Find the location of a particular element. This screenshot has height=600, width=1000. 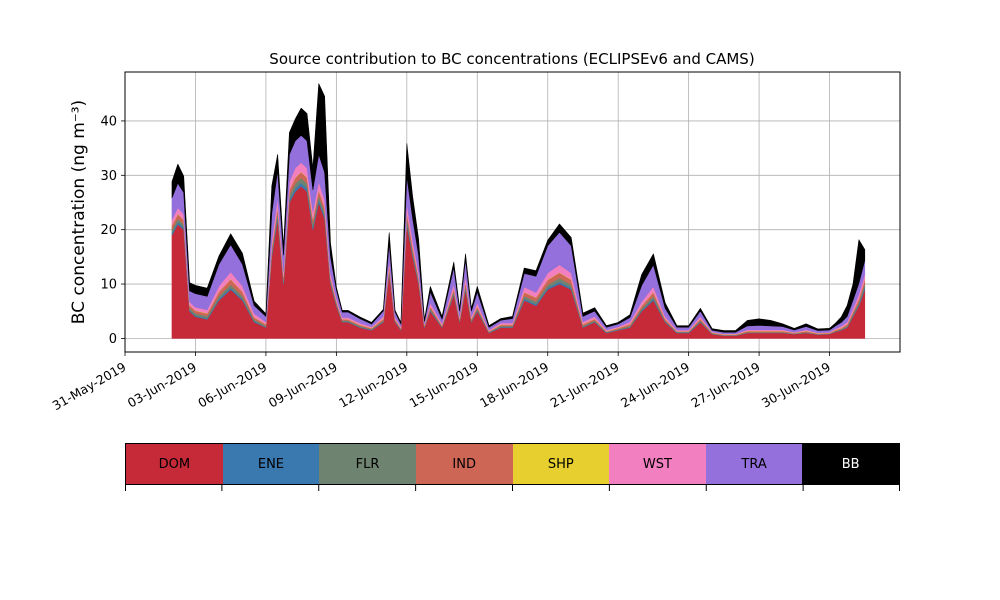

legend-label: DOM is located at coordinates (174, 464).